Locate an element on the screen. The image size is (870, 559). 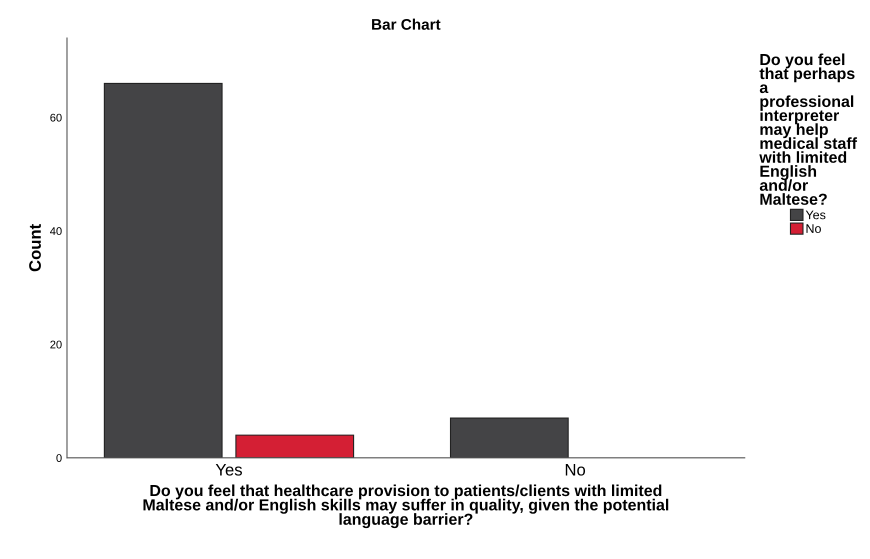
y-tick-label: 40 is located at coordinates (56, 231).